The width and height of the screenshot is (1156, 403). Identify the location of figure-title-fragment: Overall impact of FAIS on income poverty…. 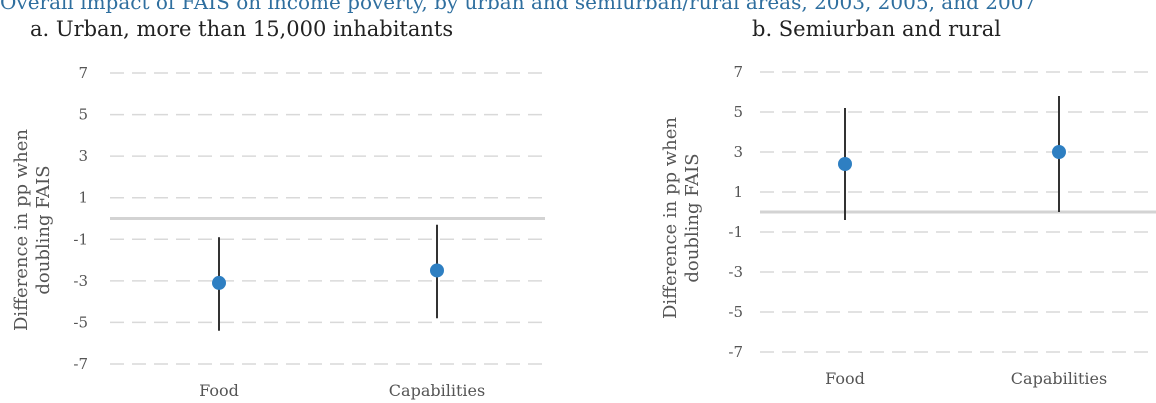
(518, 7).